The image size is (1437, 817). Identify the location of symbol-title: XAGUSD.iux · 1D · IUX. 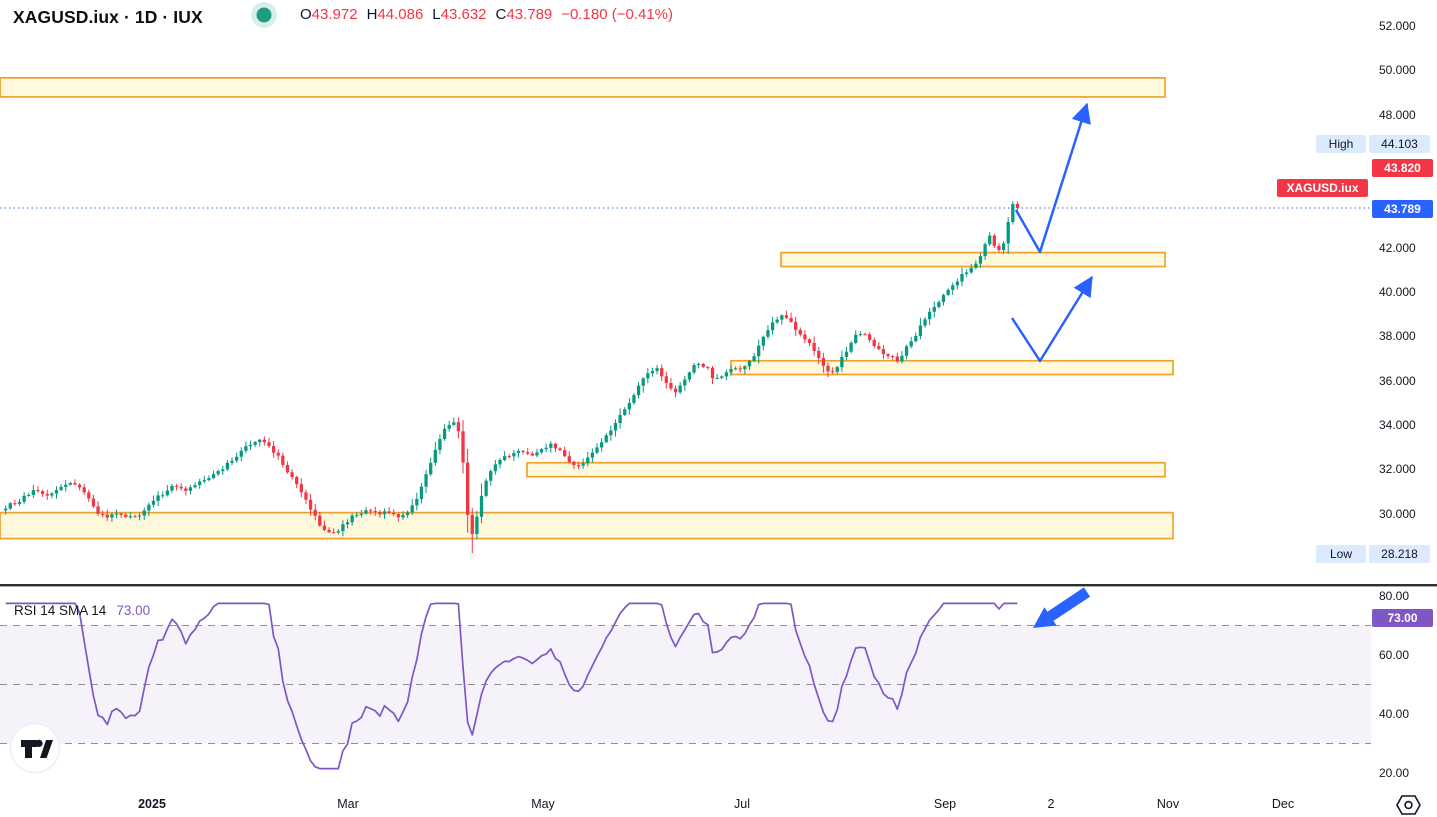
(108, 16).